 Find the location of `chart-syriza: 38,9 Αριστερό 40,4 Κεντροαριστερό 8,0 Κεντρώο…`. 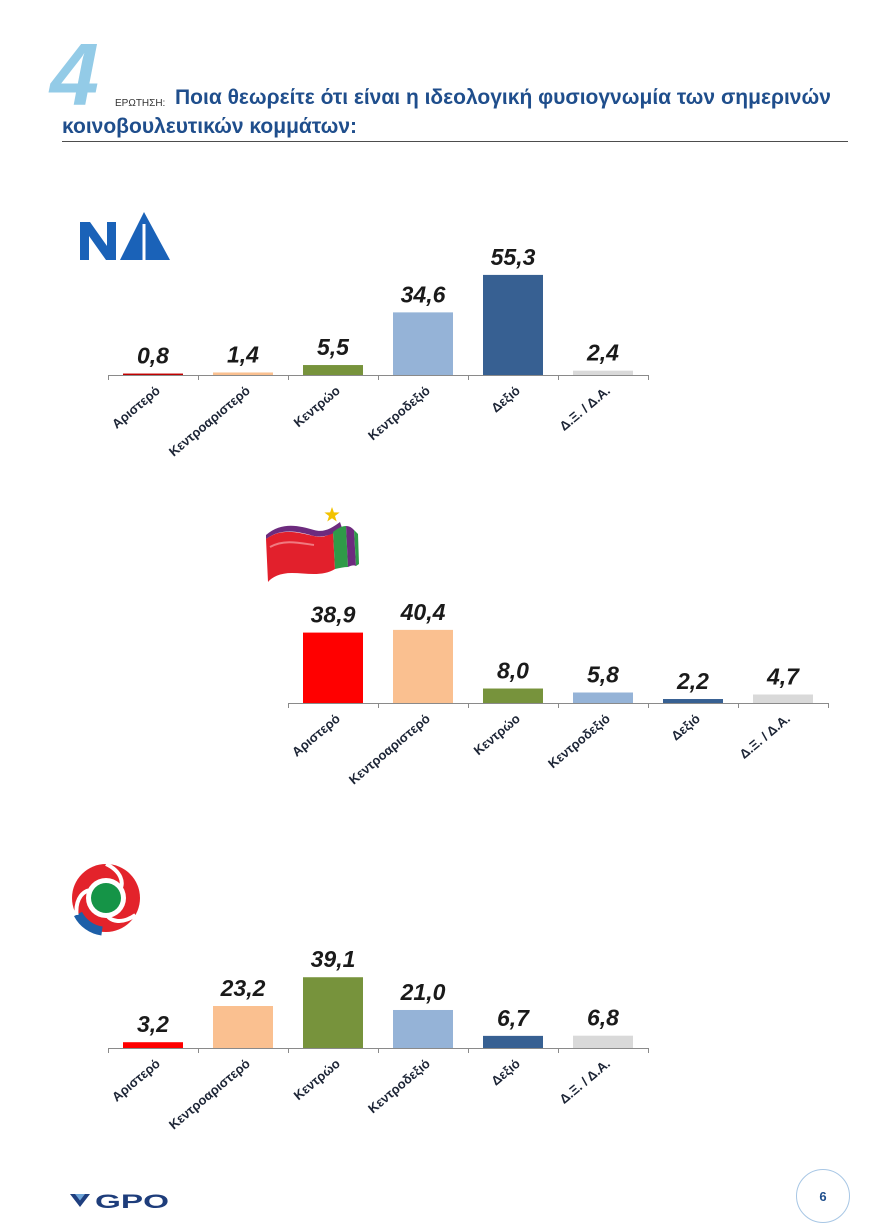

chart-syriza: 38,9 Αριστερό 40,4 Κεντροαριστερό 8,0 Κεντρώο… is located at coordinates (558, 693).